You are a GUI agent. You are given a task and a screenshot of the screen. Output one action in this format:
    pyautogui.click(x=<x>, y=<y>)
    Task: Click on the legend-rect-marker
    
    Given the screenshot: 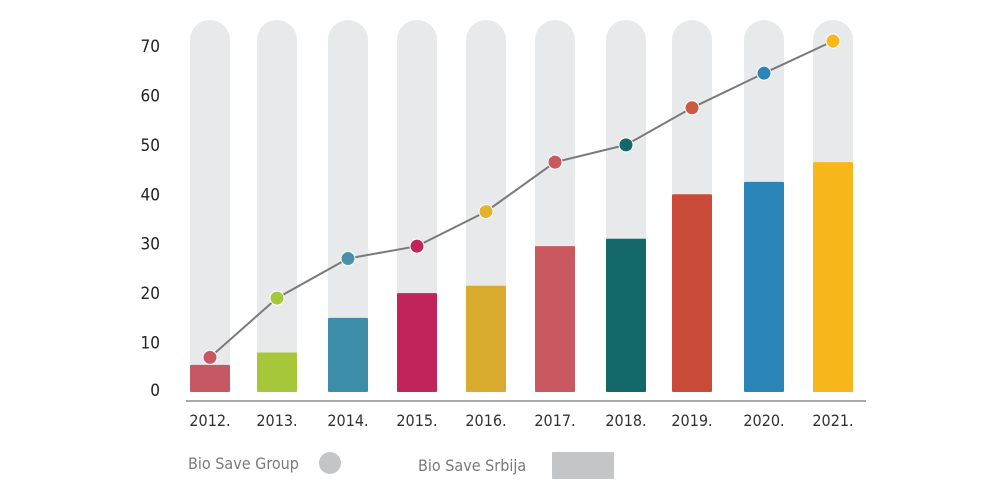 What is the action you would take?
    pyautogui.click(x=583, y=465)
    